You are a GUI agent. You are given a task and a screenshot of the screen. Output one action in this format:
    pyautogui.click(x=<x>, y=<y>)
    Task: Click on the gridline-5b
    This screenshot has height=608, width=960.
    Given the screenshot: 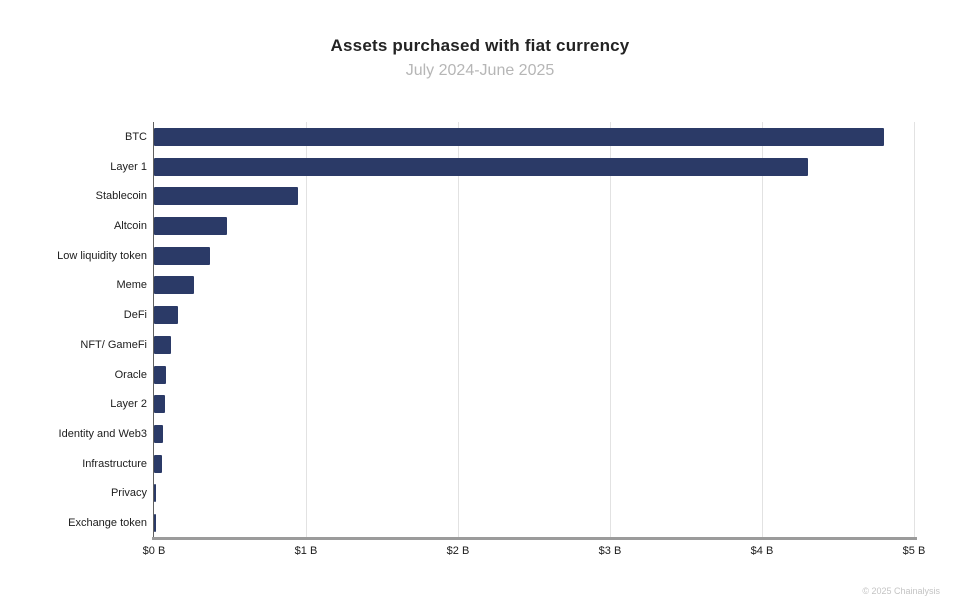 What is the action you would take?
    pyautogui.click(x=914, y=330)
    